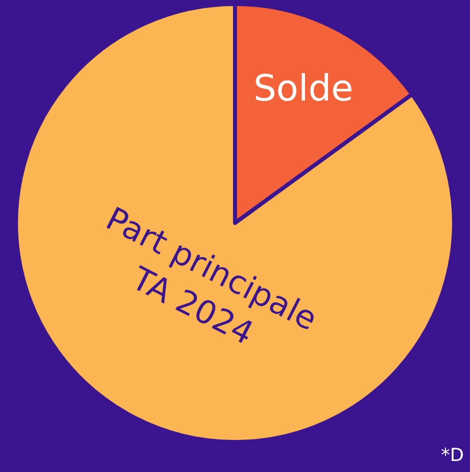 Image resolution: width=470 pixels, height=472 pixels. I want to click on slice-label: Solde, so click(303, 89).